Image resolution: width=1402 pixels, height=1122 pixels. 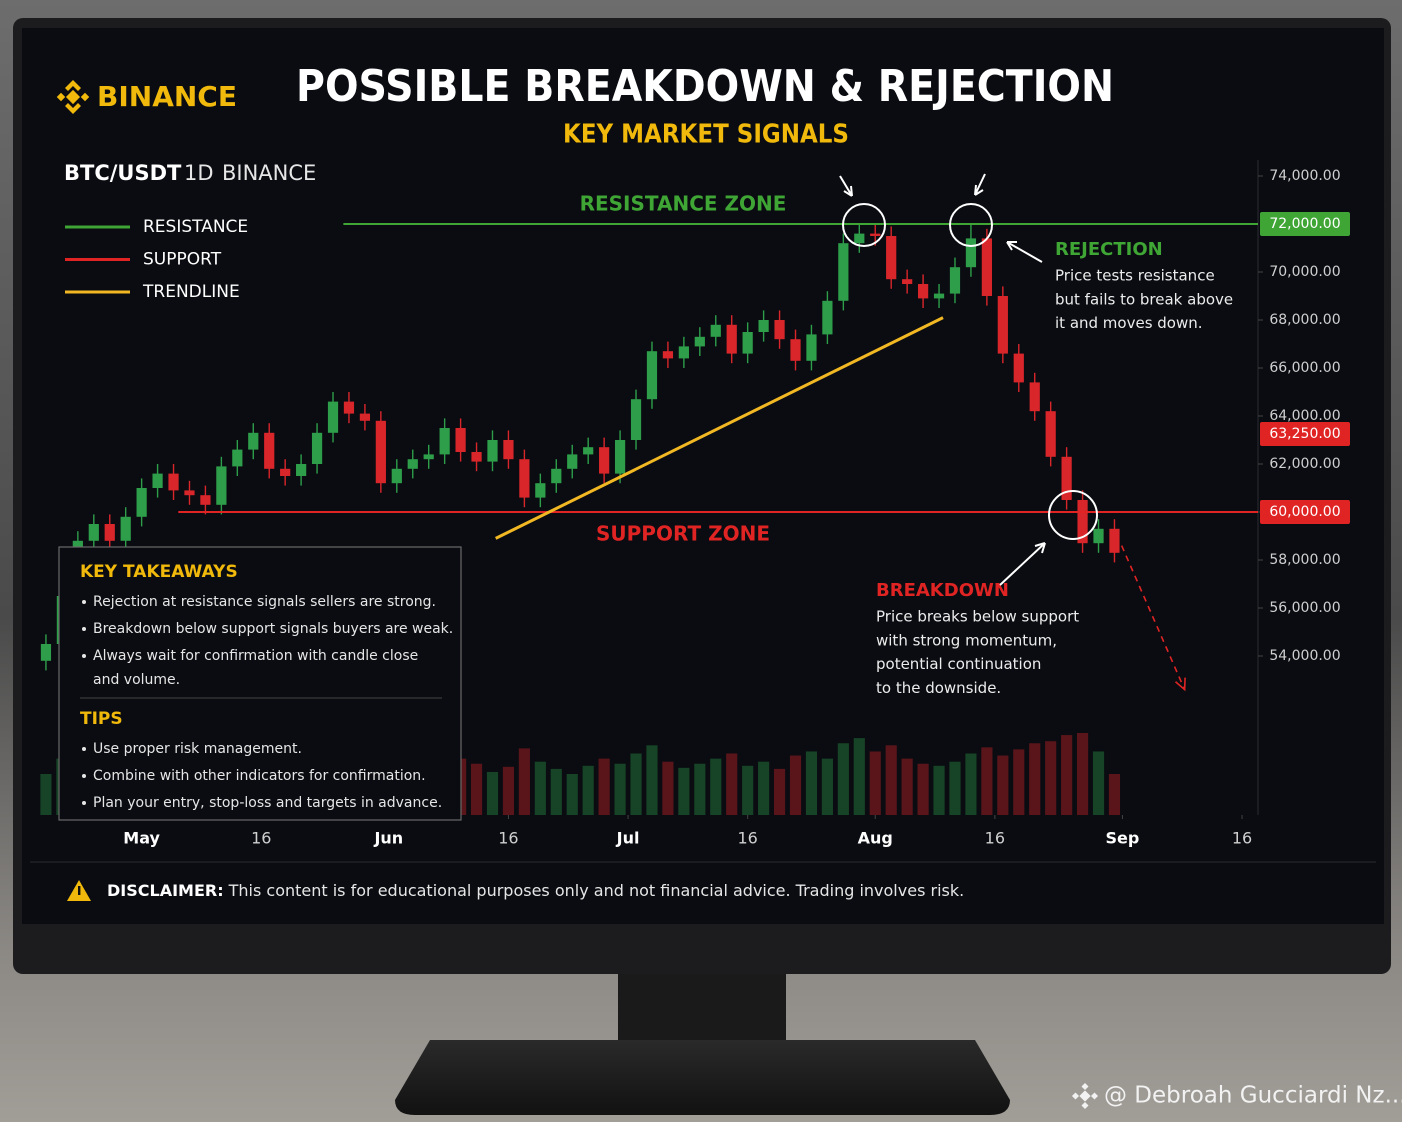 What do you see at coordinates (1304, 512) in the screenshot?
I see `price-tag-label: 60,000.00` at bounding box center [1304, 512].